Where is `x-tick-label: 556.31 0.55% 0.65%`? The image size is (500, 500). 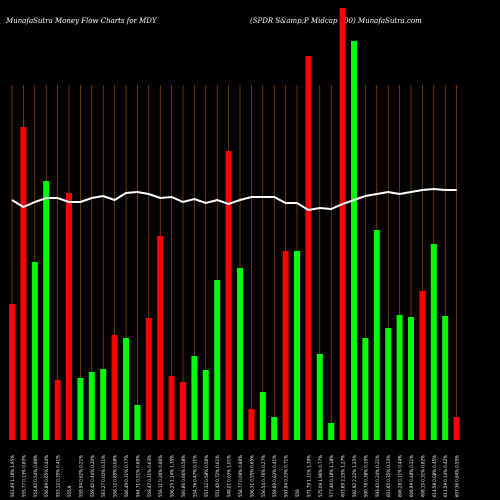
x-tick-label: 556.31 0.55% 0.65% is located at coordinates (251, 476).